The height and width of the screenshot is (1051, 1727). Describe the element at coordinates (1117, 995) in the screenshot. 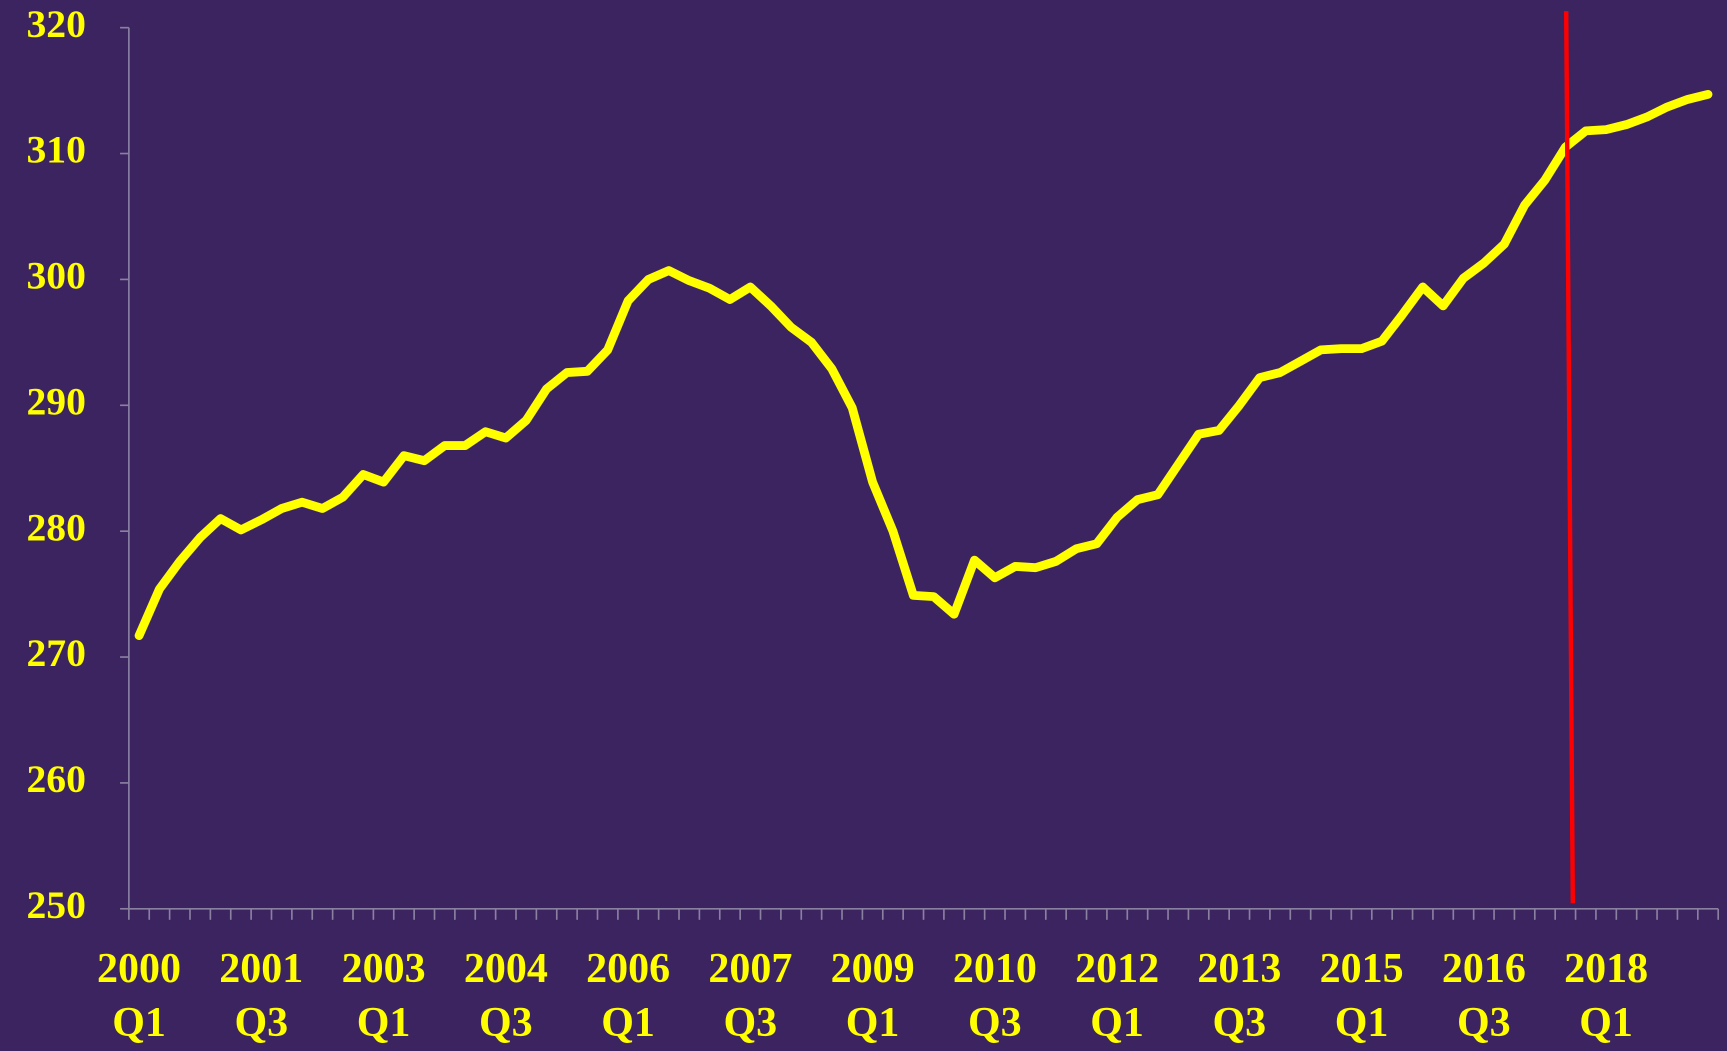

I see `x-tick-label: 2012 Q1` at that location.